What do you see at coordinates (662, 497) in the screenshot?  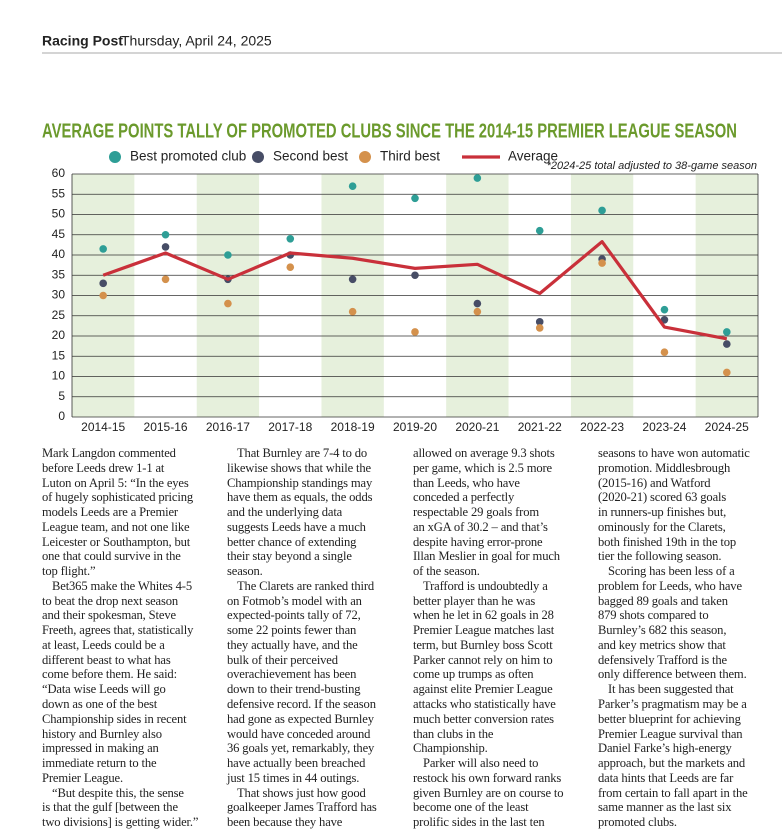 I see `text-line: (2020-21) scored 63 goals` at bounding box center [662, 497].